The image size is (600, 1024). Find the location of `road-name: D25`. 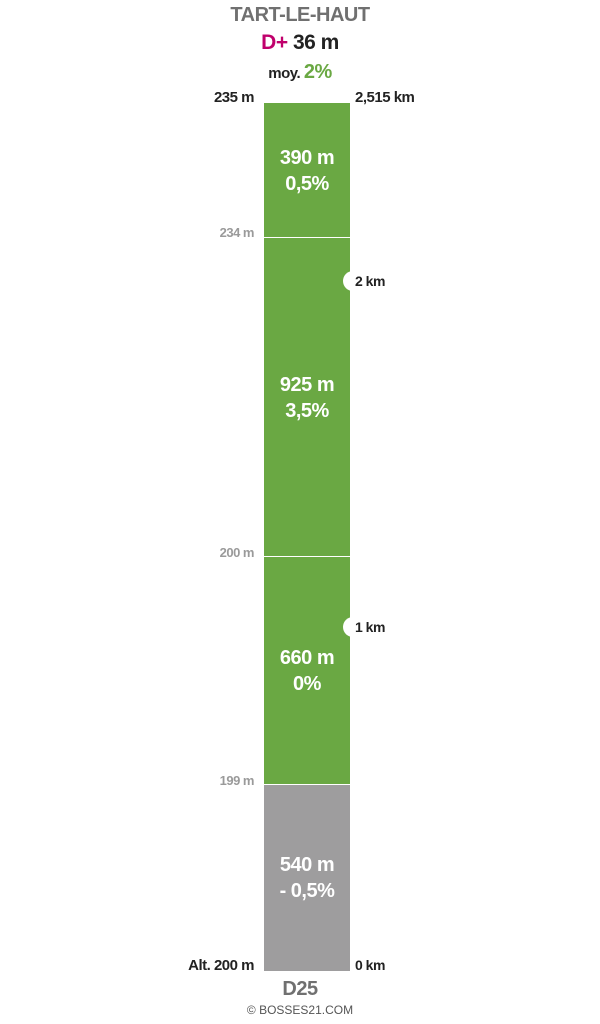

road-name: D25 is located at coordinates (300, 989).